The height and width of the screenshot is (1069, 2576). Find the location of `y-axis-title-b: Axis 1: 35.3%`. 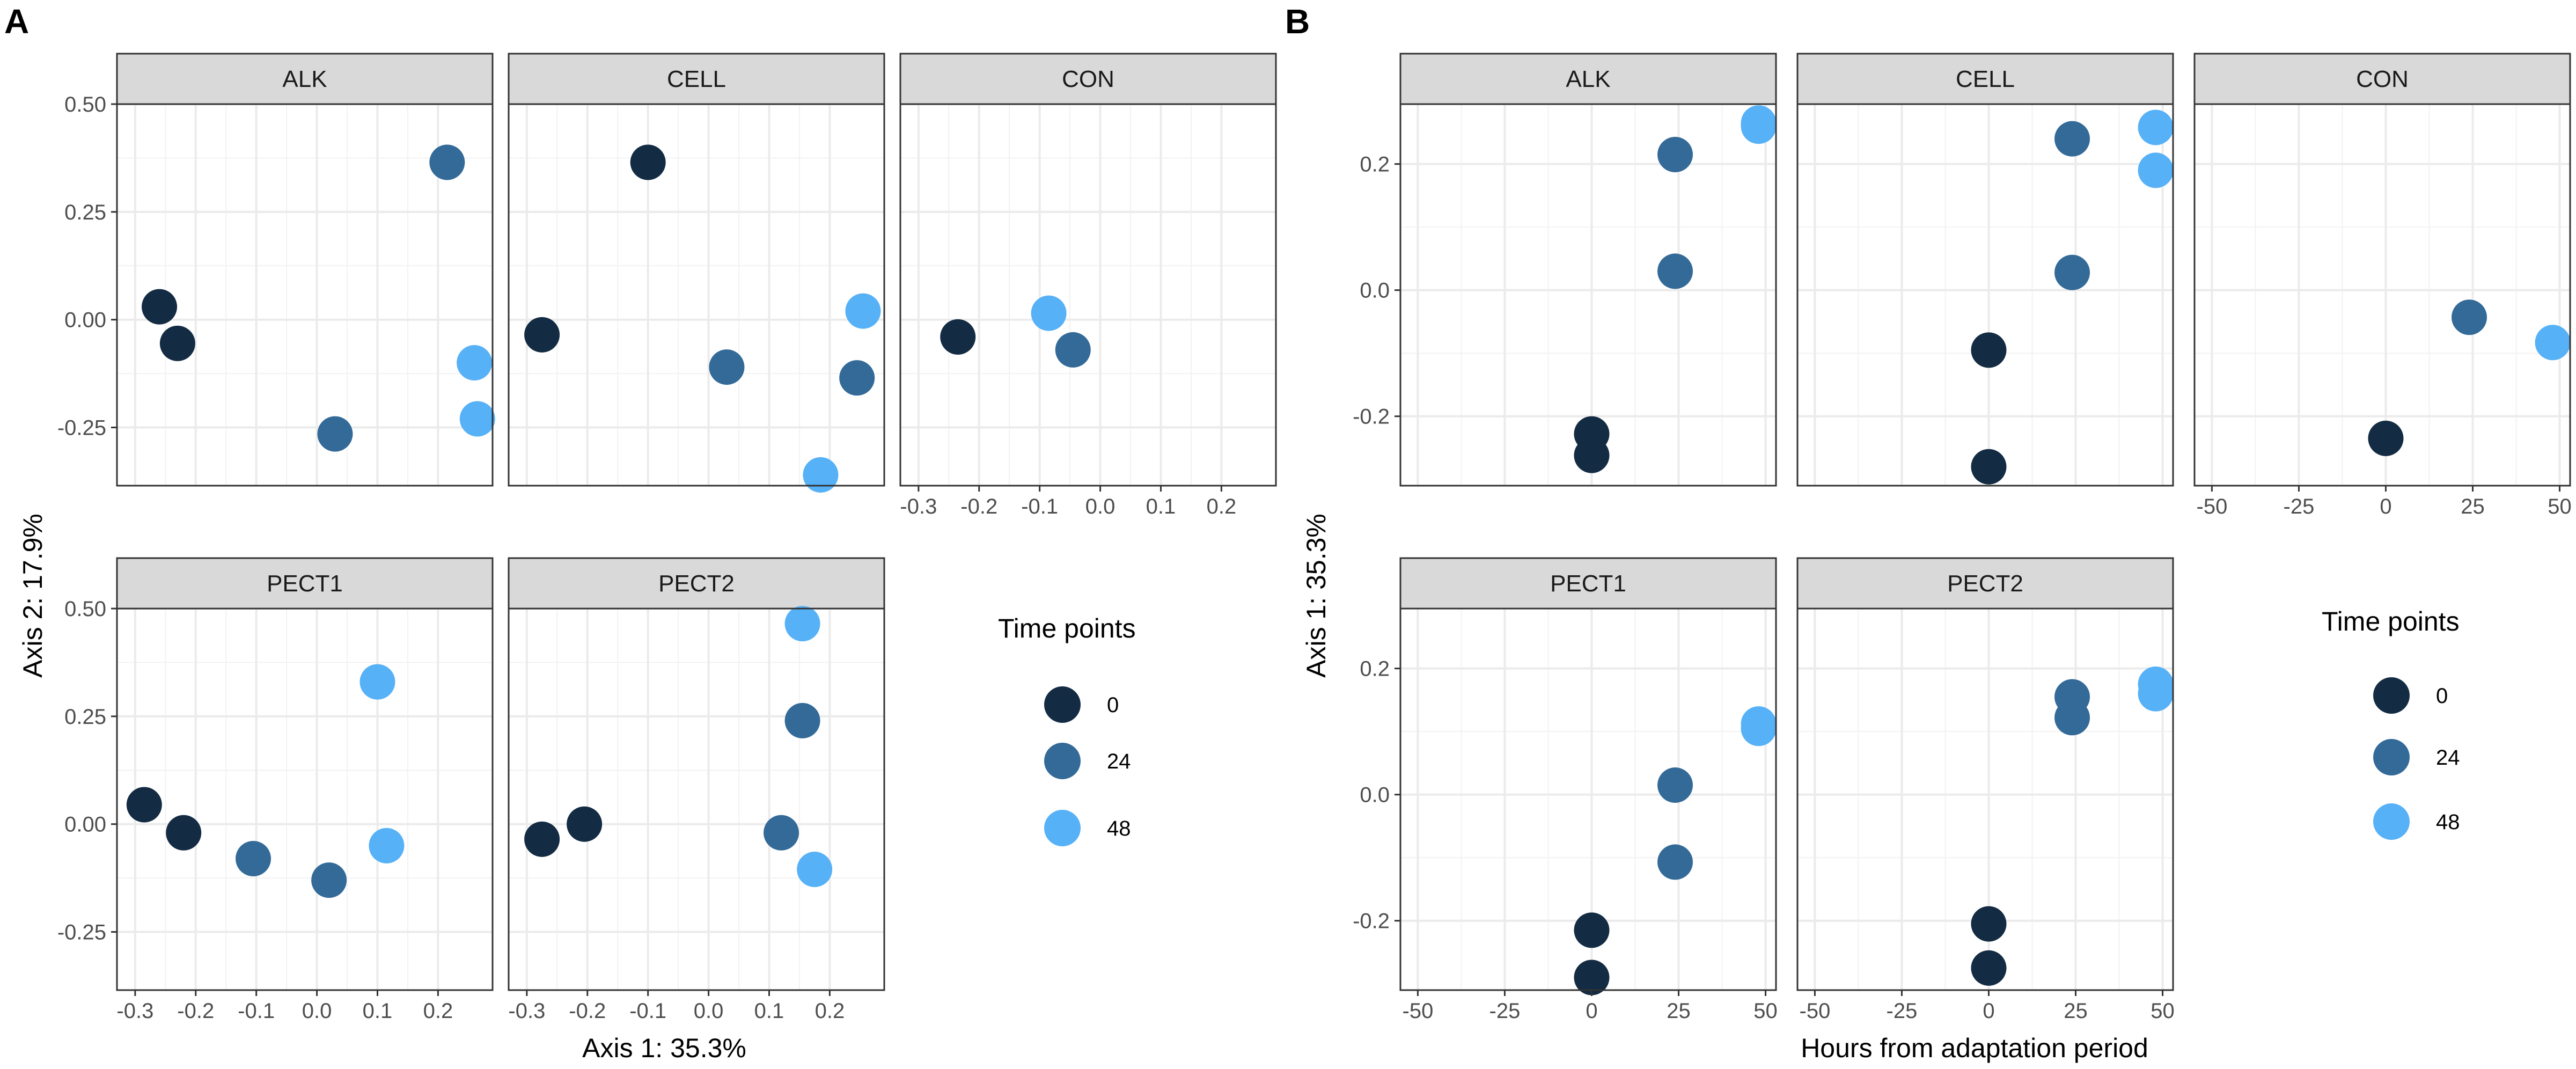

y-axis-title-b: Axis 1: 35.3% is located at coordinates (1316, 596).